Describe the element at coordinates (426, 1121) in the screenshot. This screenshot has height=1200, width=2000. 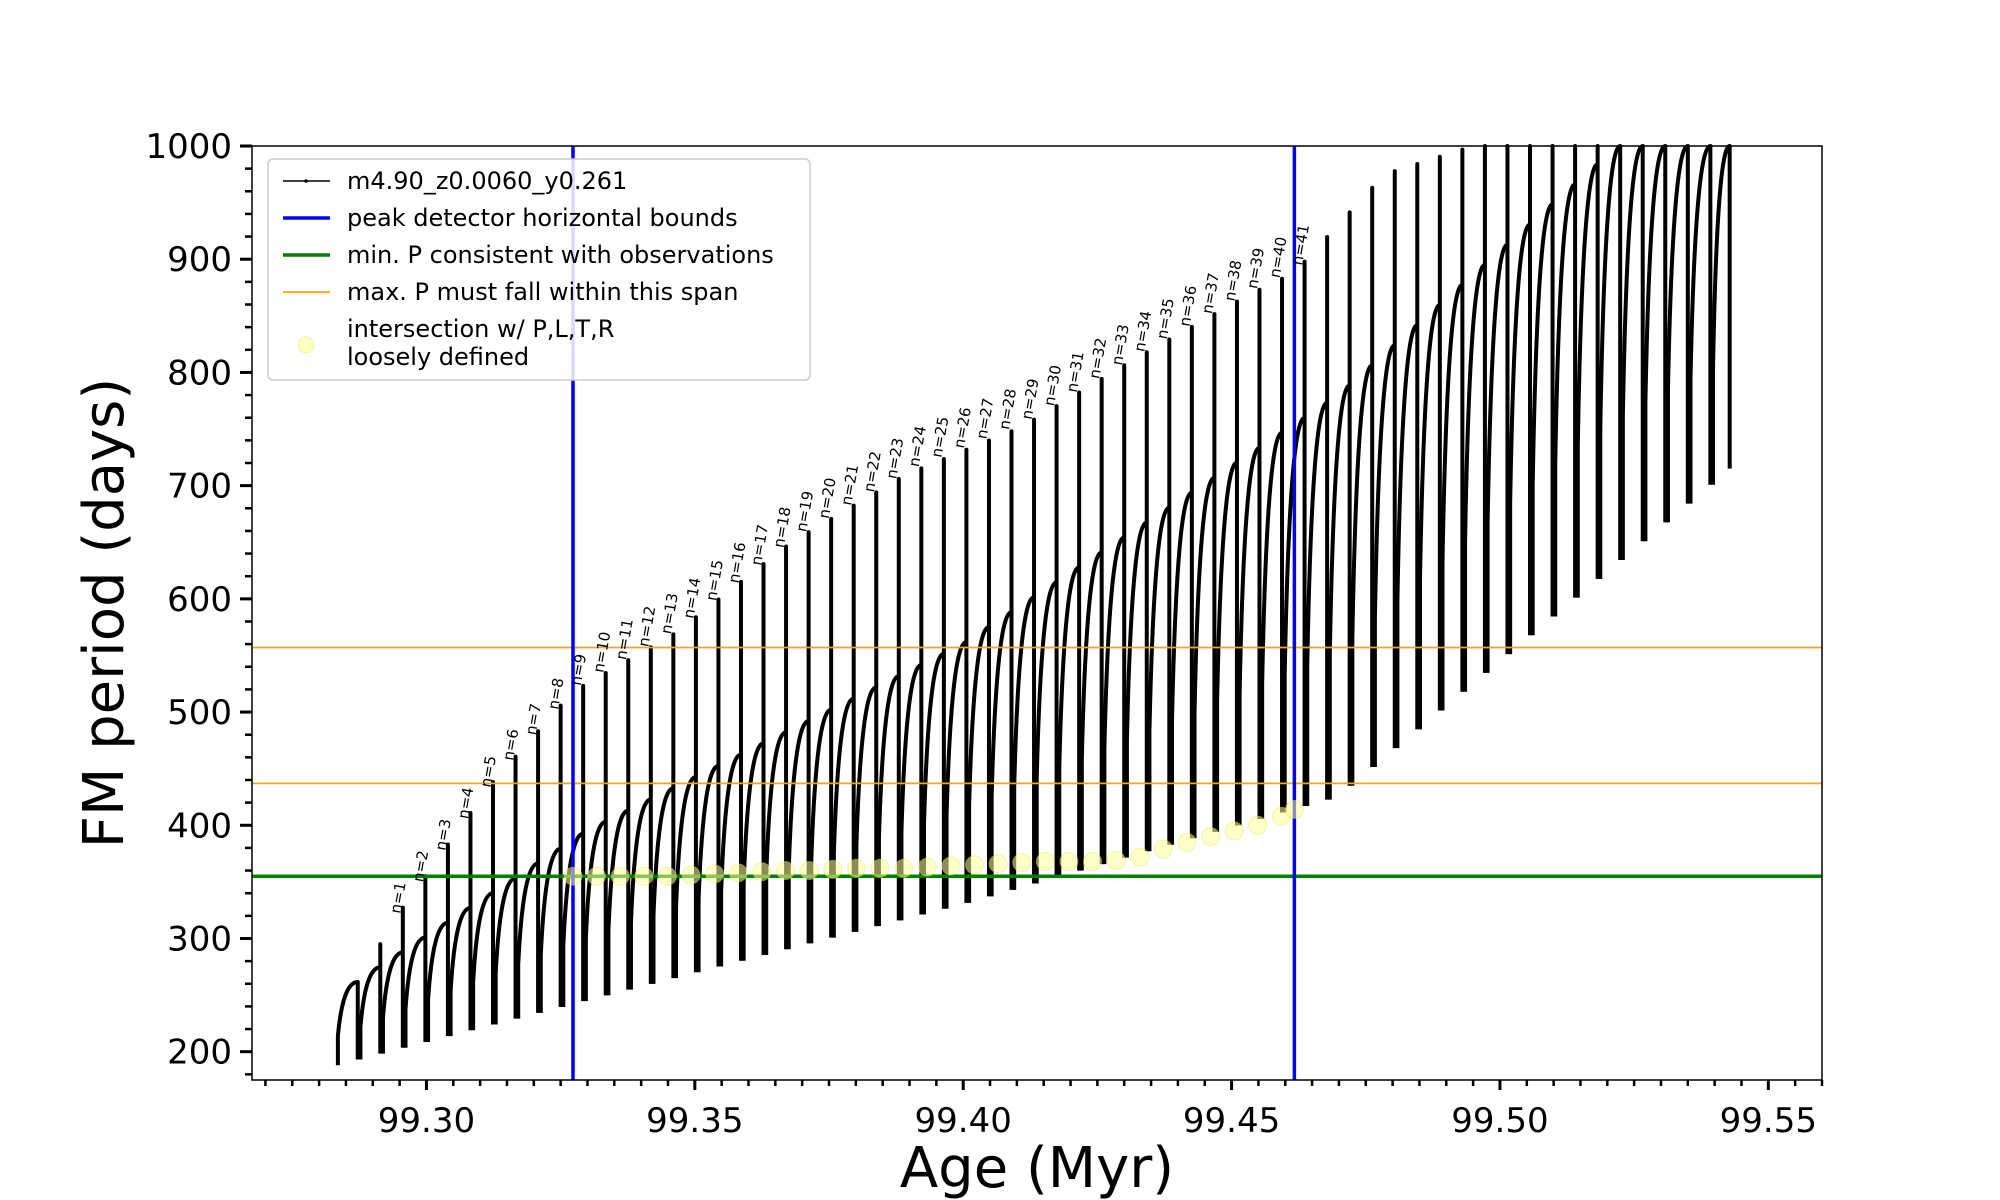
I see `x-tick-label: 99.30` at that location.